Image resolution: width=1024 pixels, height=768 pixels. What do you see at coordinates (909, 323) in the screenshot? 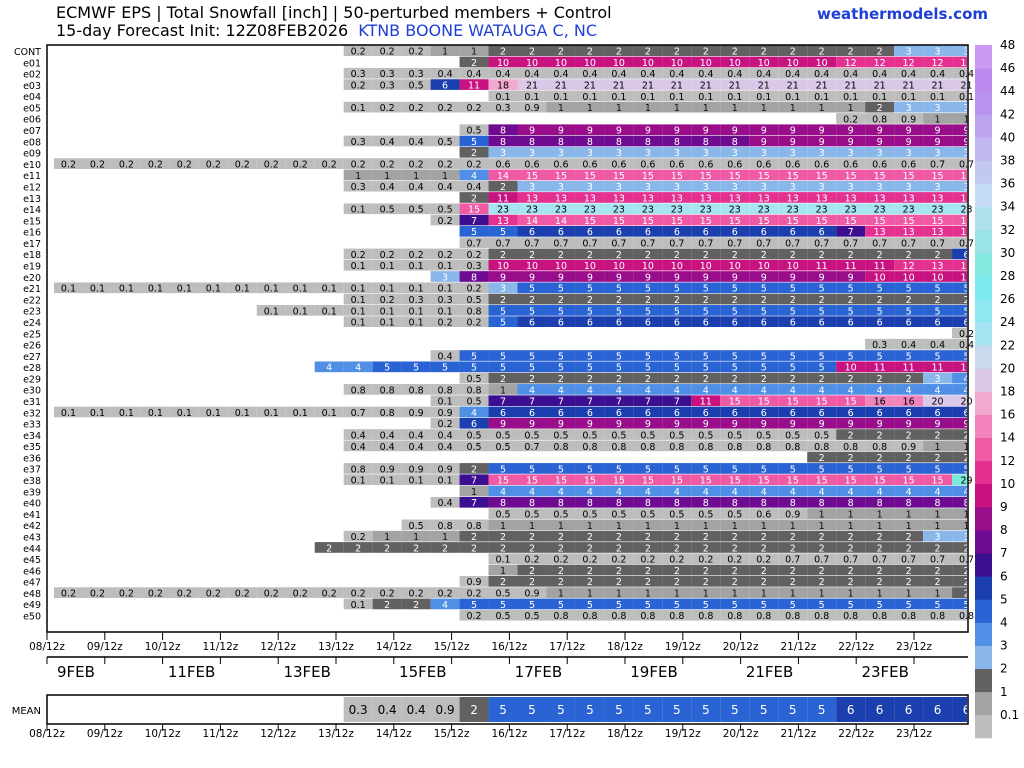
I see `cell-value-label: 6` at bounding box center [909, 323].